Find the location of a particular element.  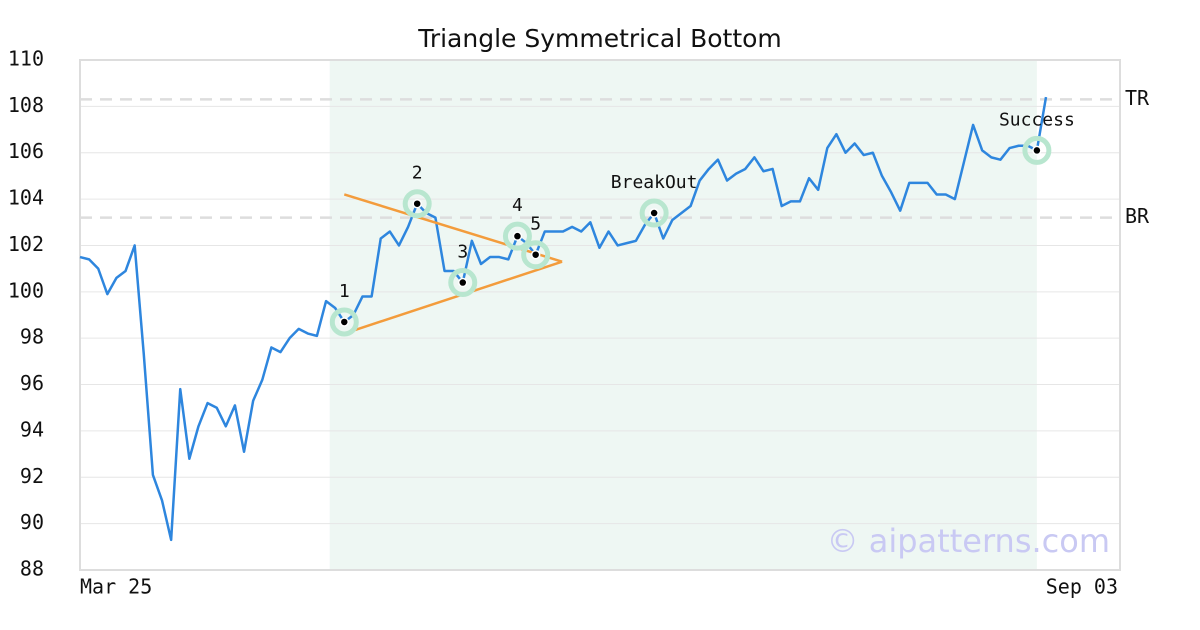

x-tick-label: Sep 03 is located at coordinates (1082, 587).